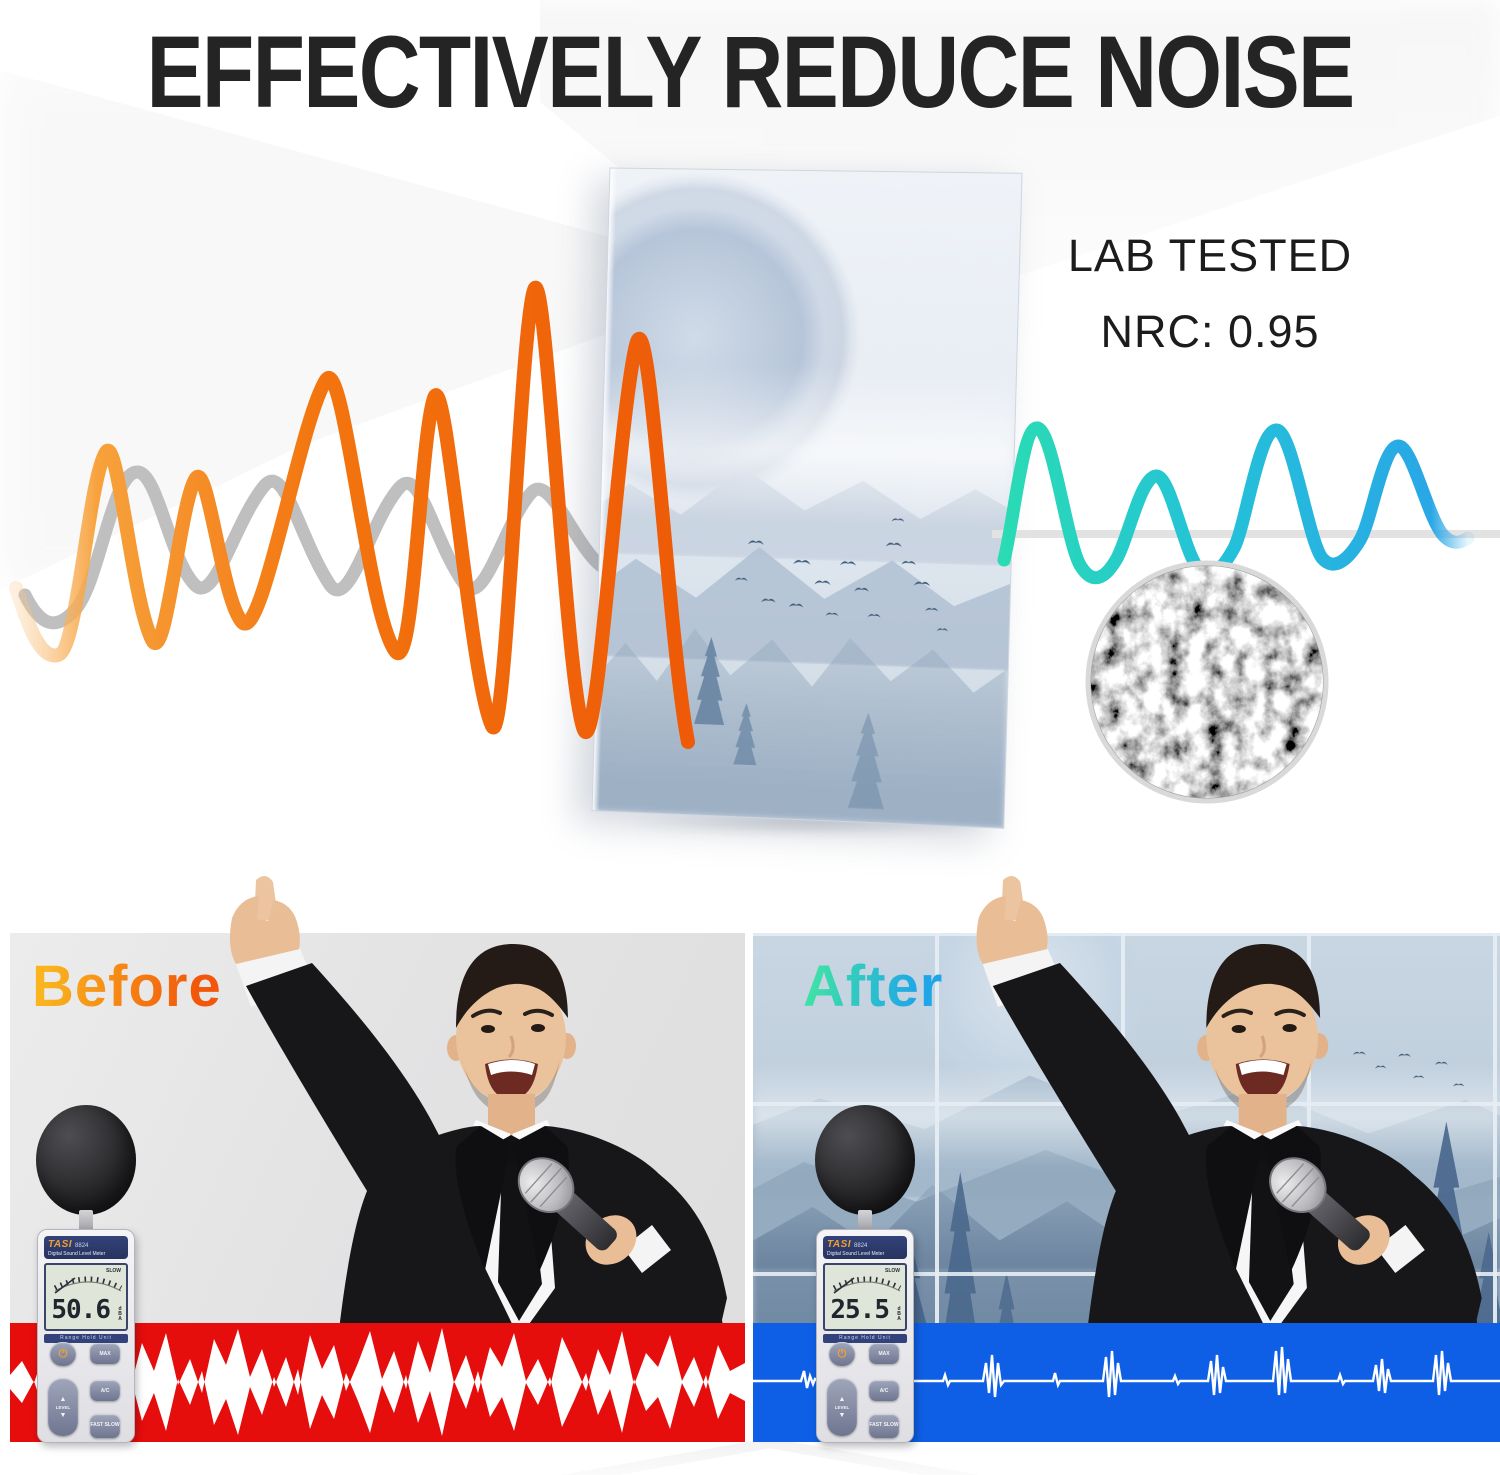  I want to click on acoustic-panel, so click(807, 498).